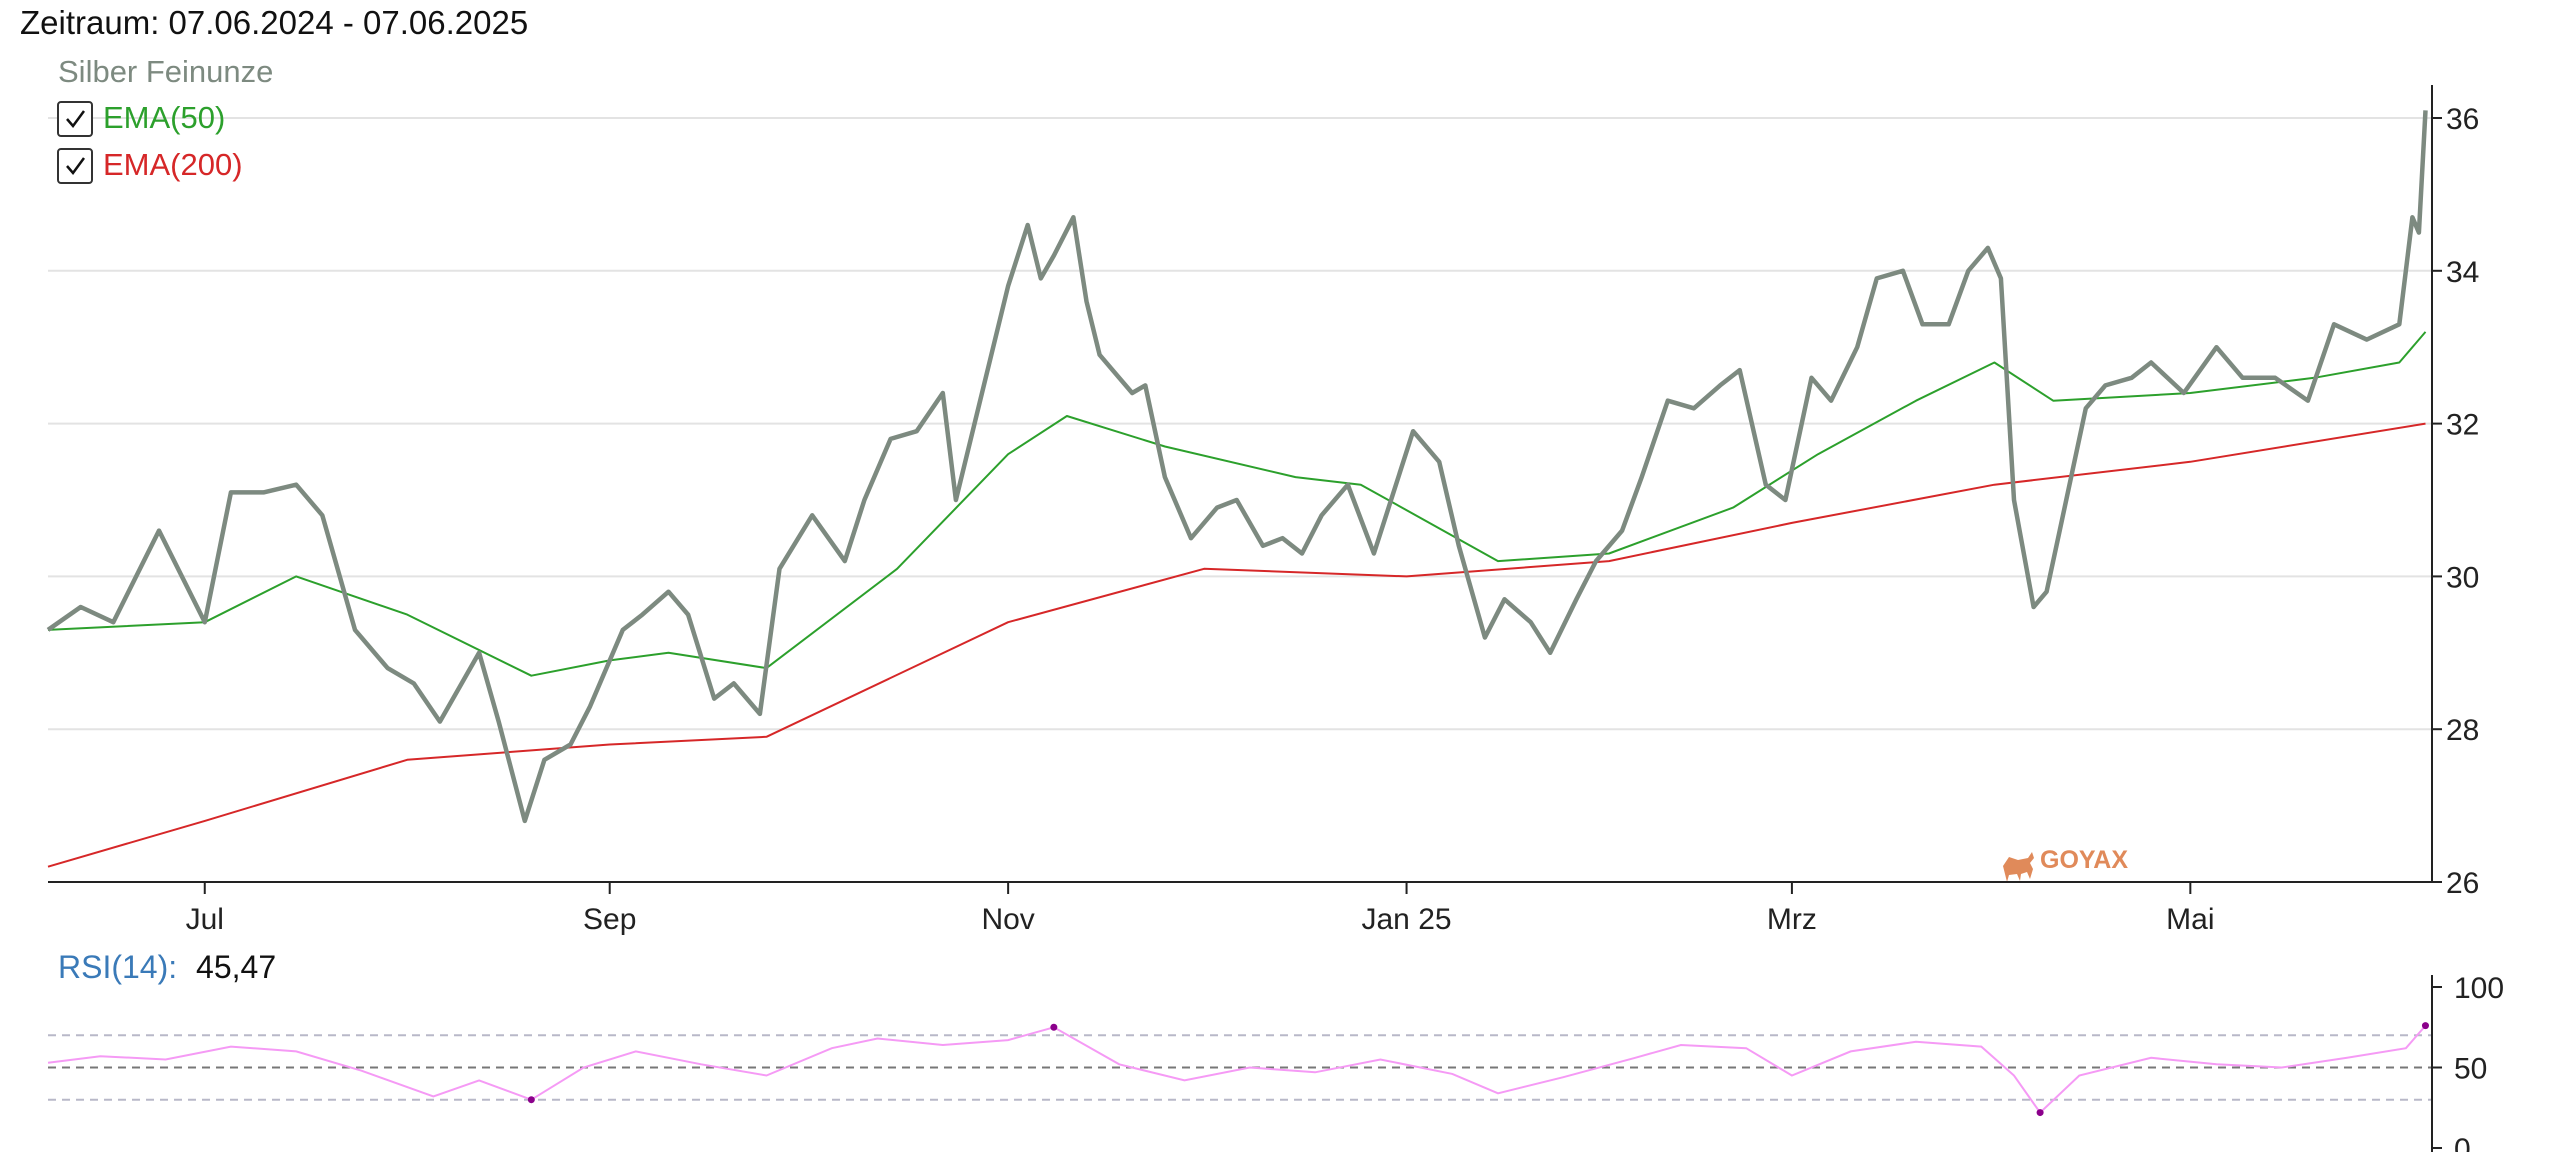  What do you see at coordinates (609, 919) in the screenshot?
I see `x-tick-label: Sep` at bounding box center [609, 919].